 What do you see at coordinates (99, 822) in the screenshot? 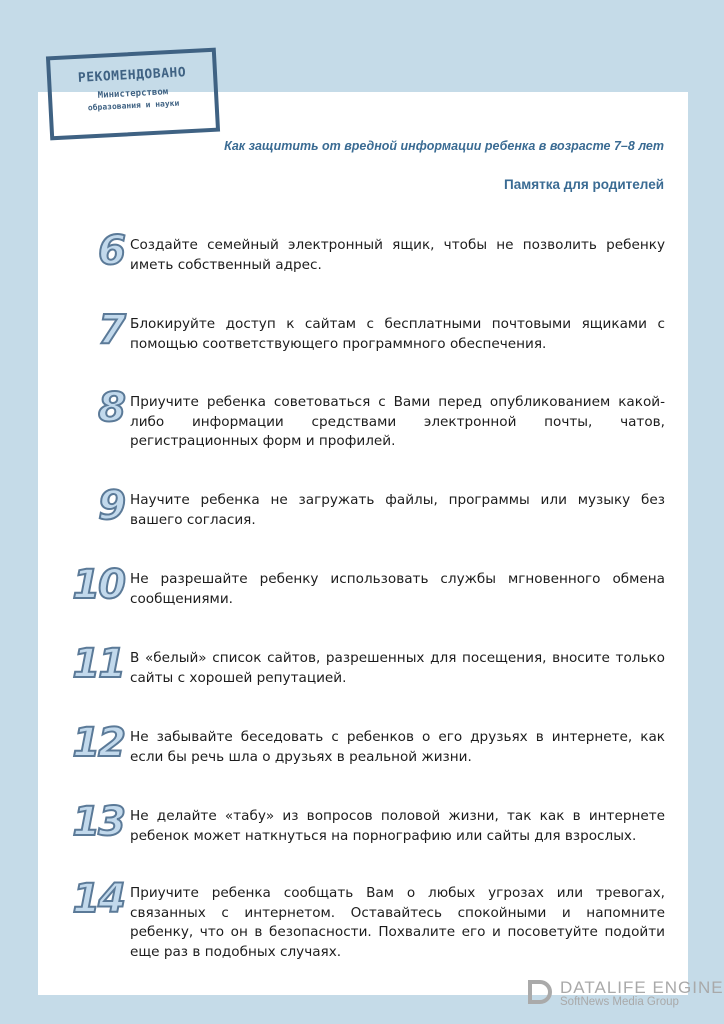
I see `item-number: 13` at bounding box center [99, 822].